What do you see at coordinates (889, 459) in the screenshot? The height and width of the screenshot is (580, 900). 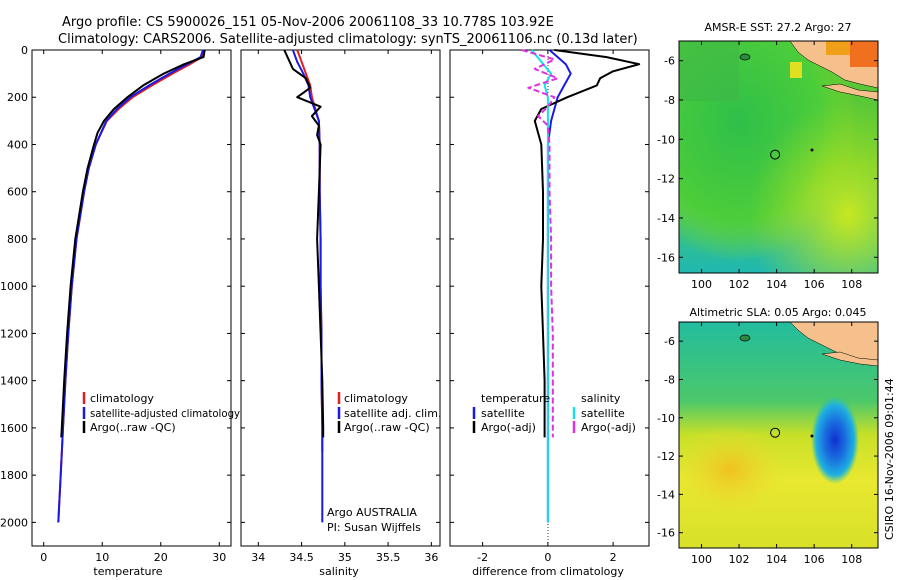 I see `footer-credit: CSIRO 16-Nov-2006 09:01:44` at bounding box center [889, 459].